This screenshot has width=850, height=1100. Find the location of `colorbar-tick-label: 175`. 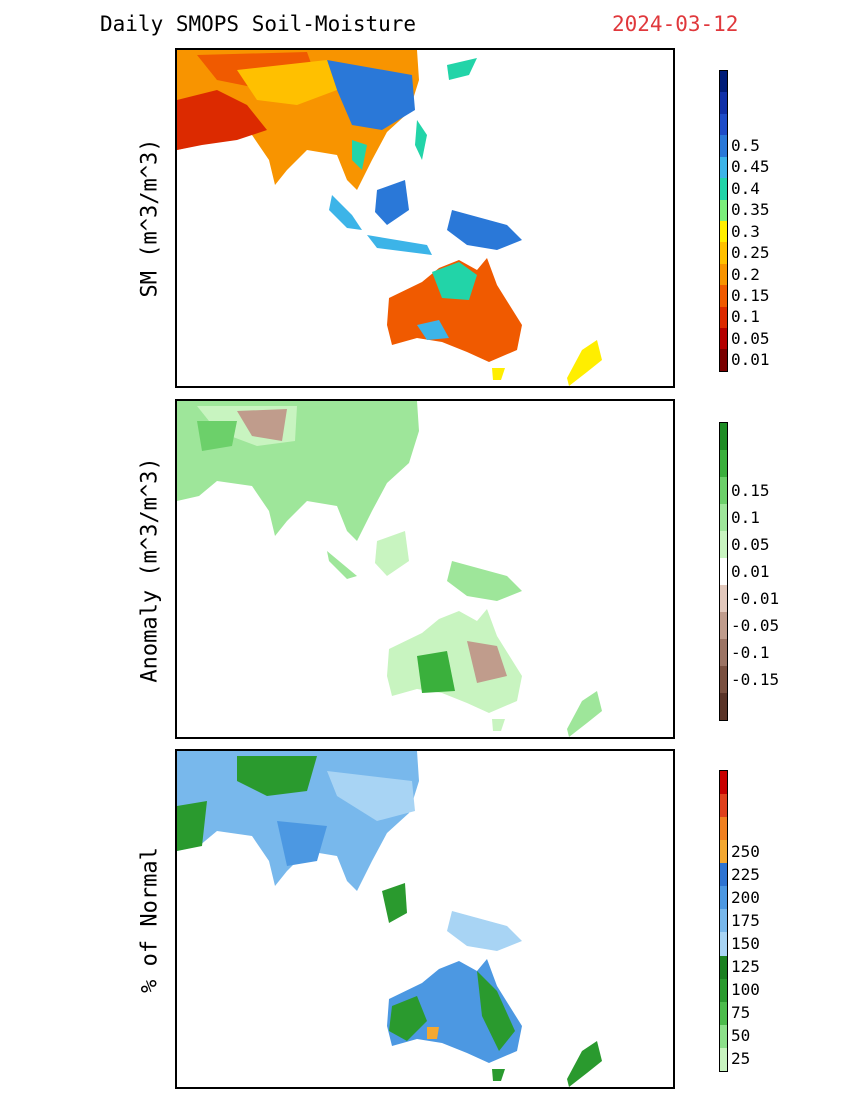

colorbar-tick-label: 175 is located at coordinates (745, 920).